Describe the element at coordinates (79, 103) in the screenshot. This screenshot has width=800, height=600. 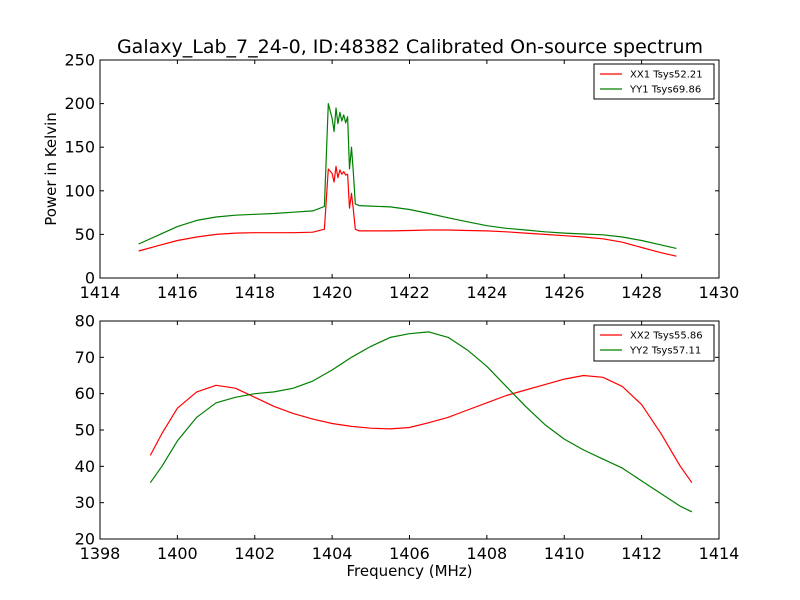
I see `y-tick-label: 200` at that location.